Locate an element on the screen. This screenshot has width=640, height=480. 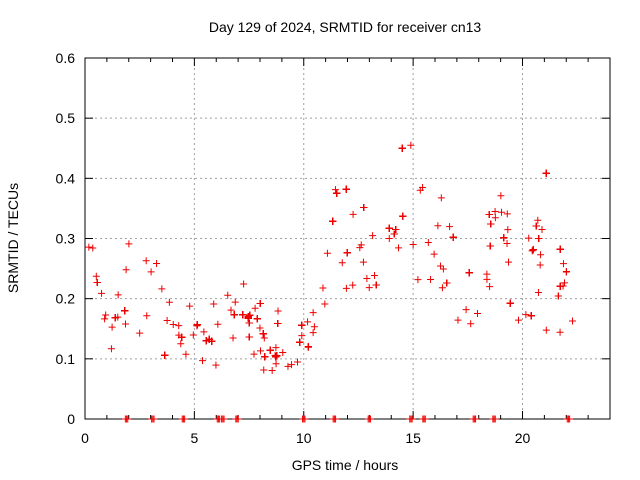
y-tick-label: 0 is located at coordinates (71, 419).